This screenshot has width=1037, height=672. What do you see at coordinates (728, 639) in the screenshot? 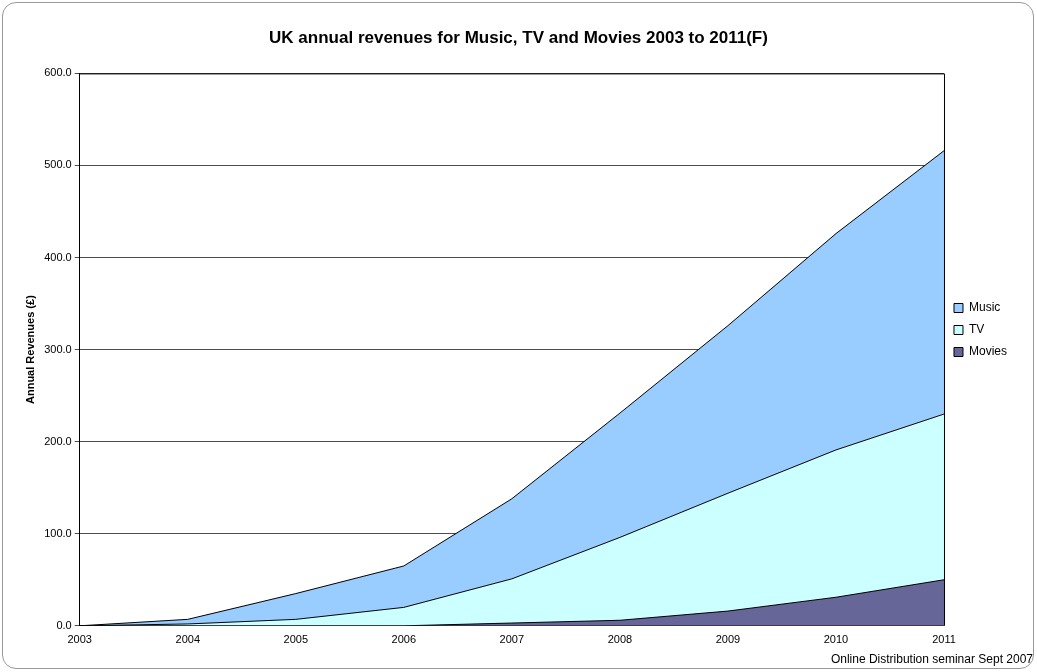
I see `x-tick-label: 2009` at bounding box center [728, 639].